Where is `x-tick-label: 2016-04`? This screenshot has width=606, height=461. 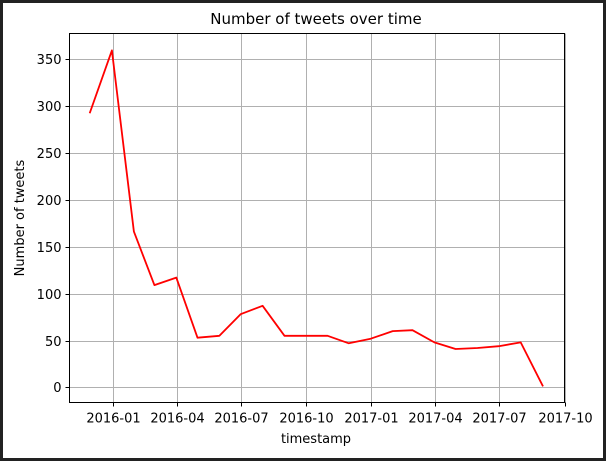 x-tick-label: 2016-04 is located at coordinates (177, 419).